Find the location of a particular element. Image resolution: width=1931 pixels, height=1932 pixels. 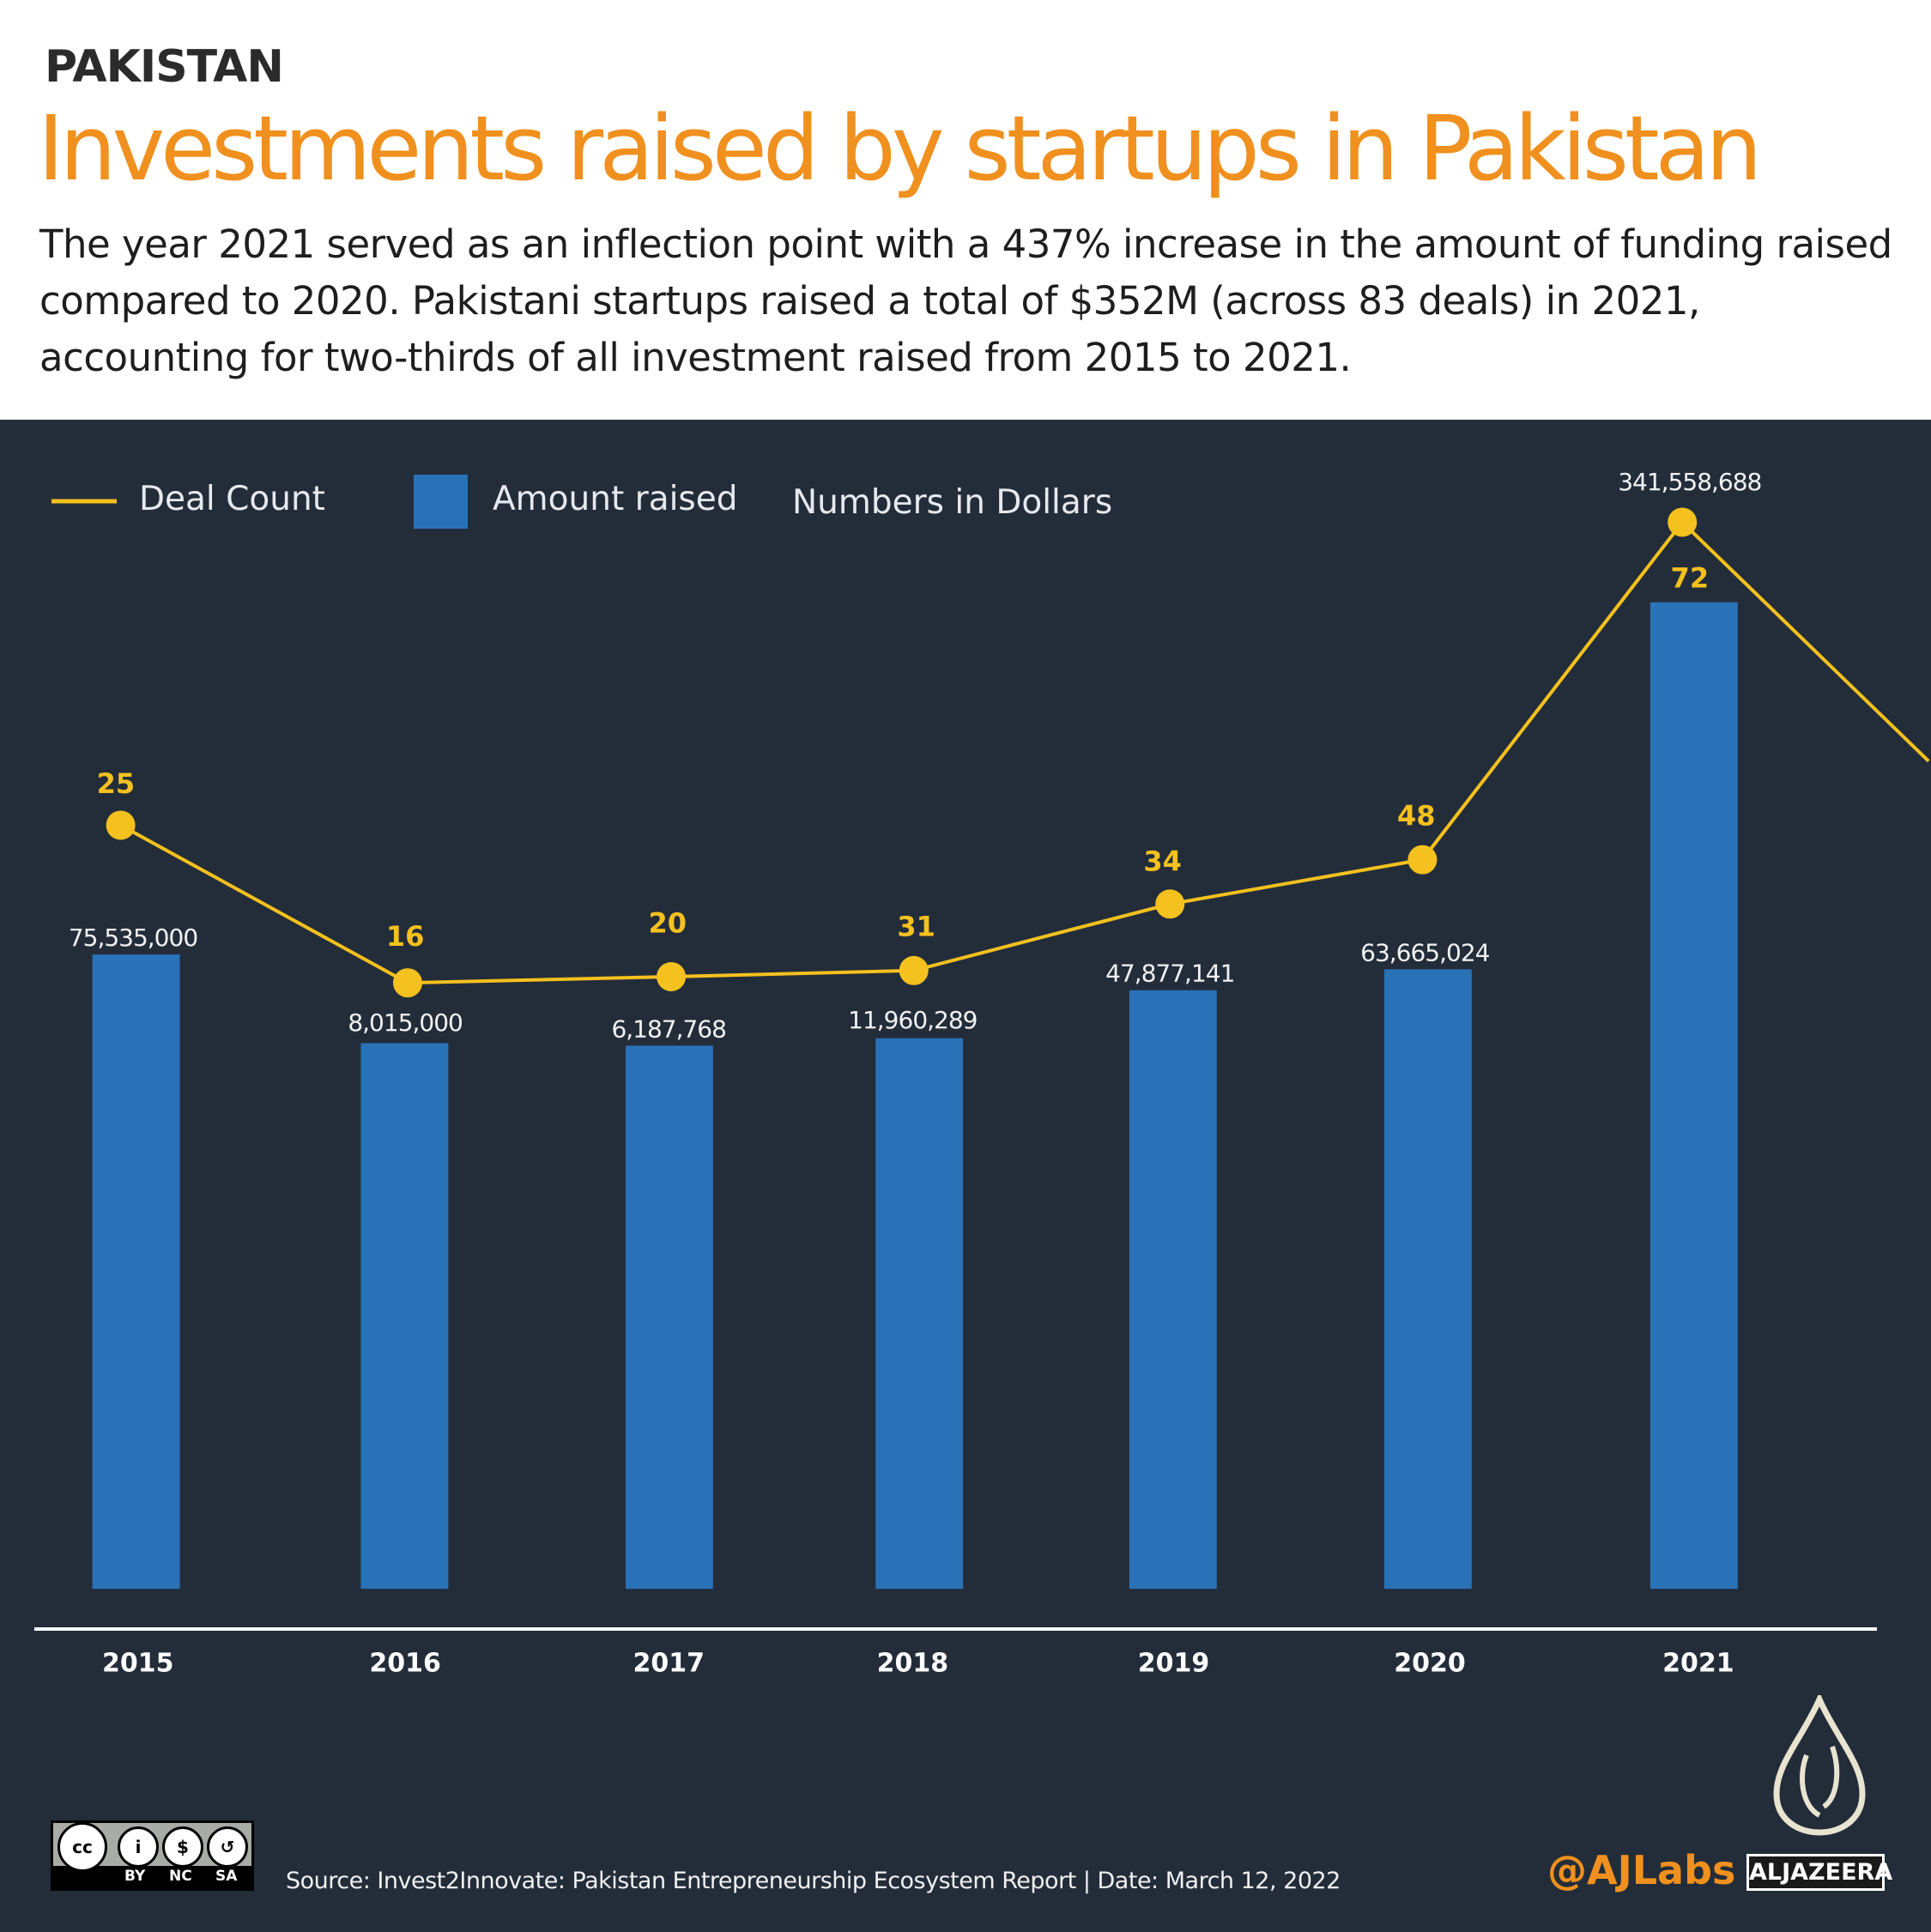

legend-bar-swatch is located at coordinates (441, 502).